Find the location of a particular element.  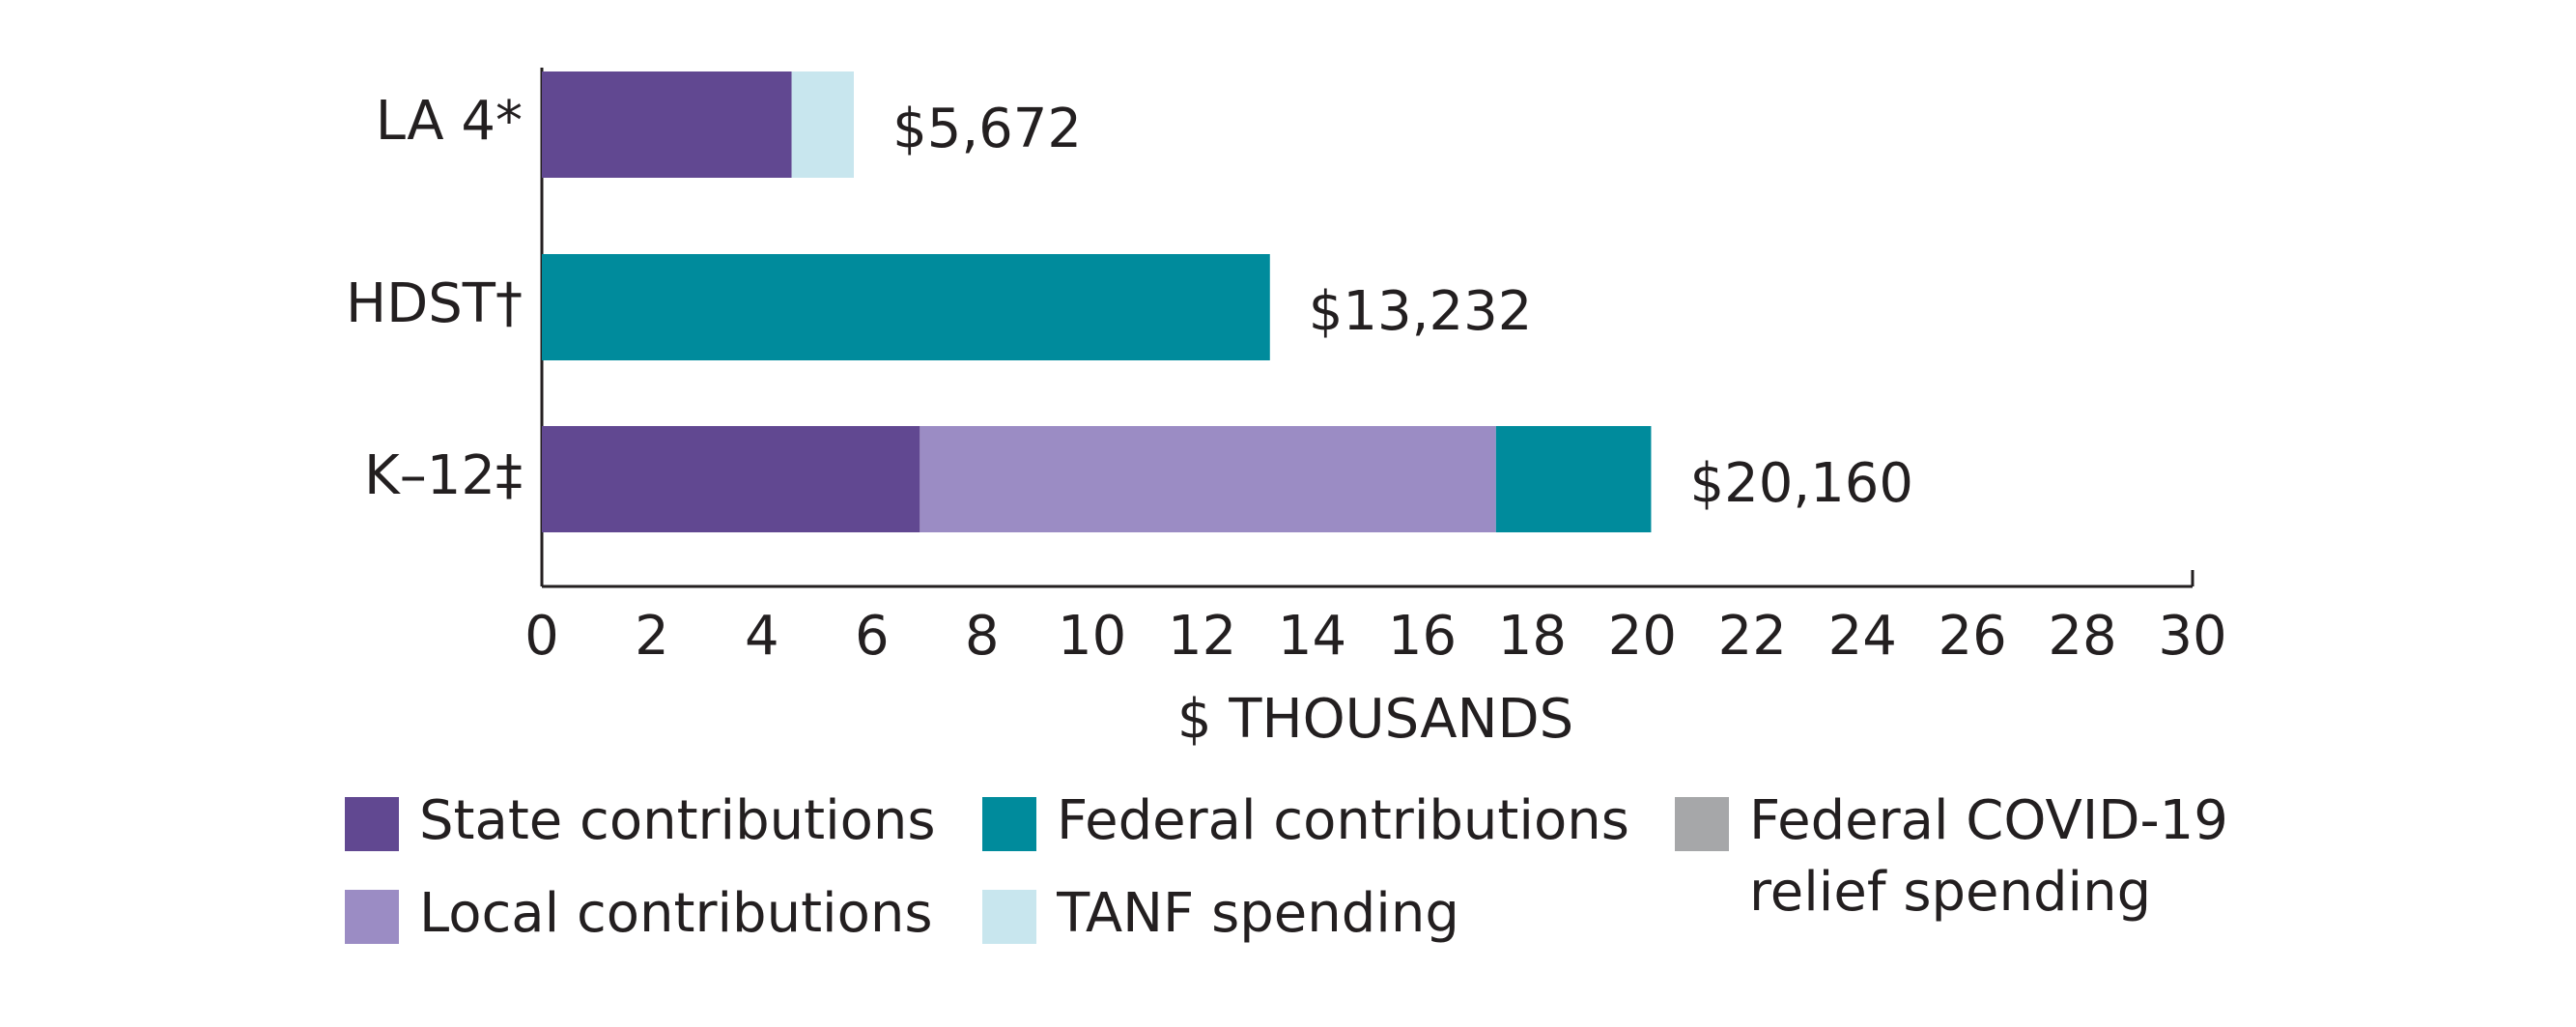

x-tick-label: 24 is located at coordinates (1862, 636).